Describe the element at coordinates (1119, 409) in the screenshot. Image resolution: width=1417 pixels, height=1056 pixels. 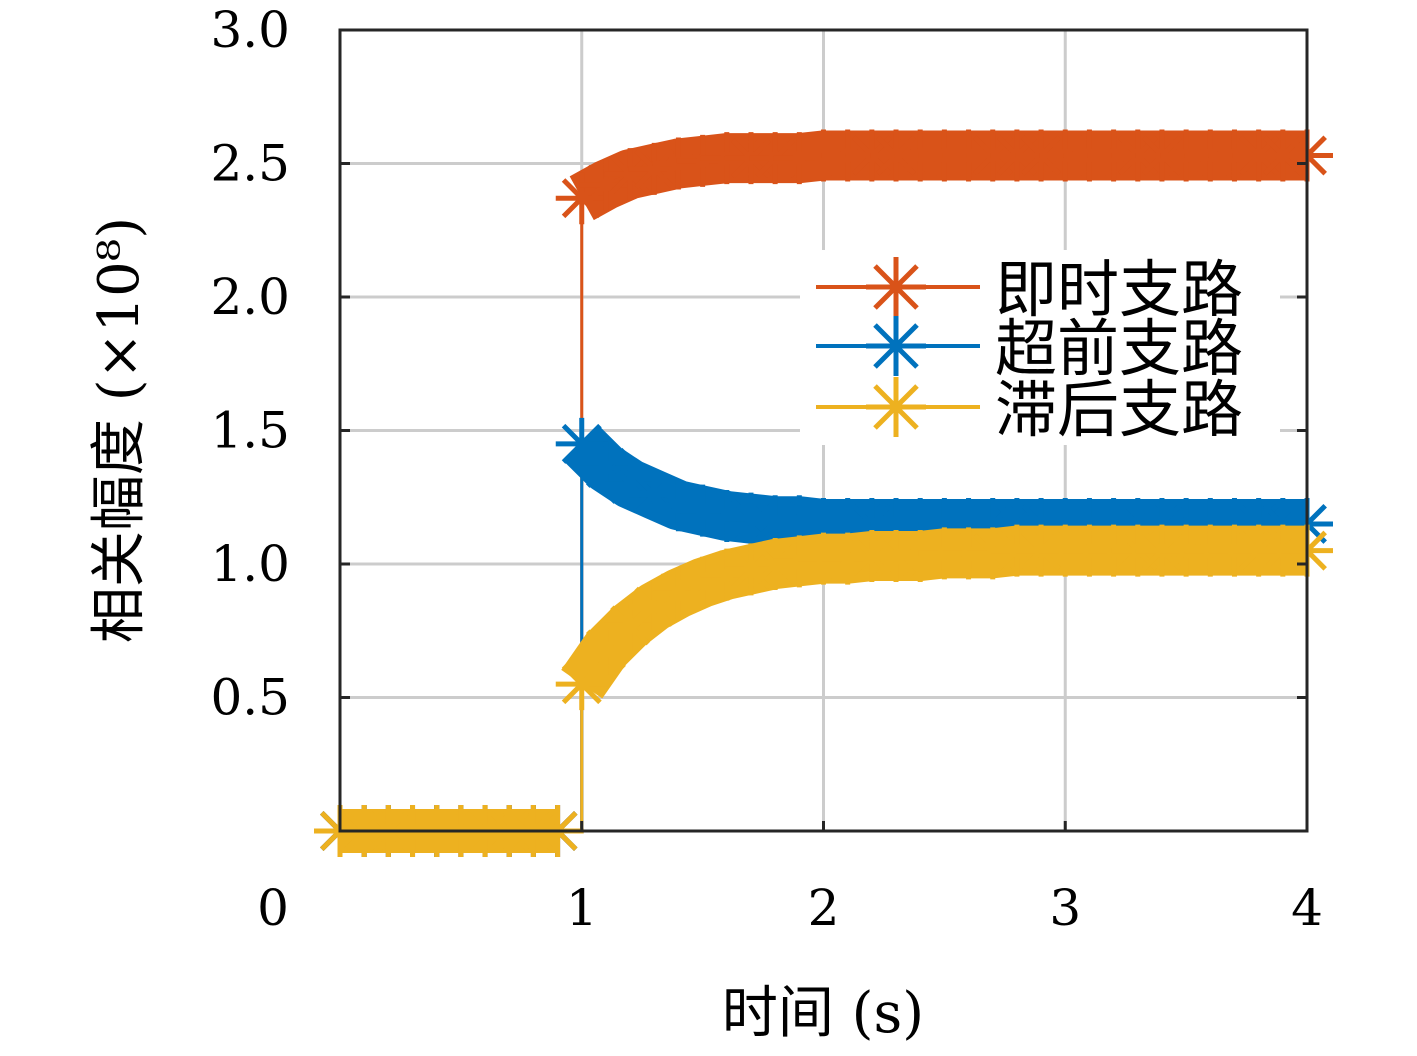
I see `legend-label: 滞后支路` at that location.